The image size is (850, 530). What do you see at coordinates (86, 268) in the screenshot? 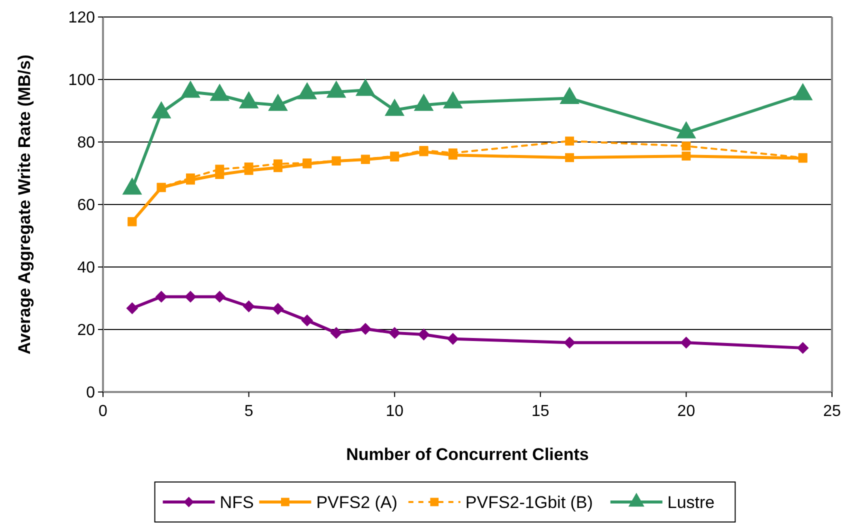
I see `y-tick-label: 40` at bounding box center [86, 268].